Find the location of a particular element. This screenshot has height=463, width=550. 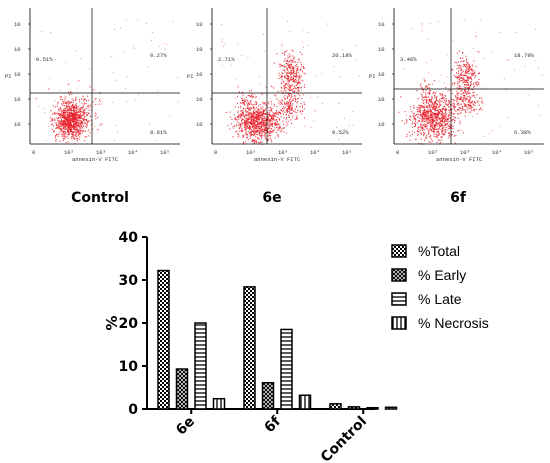

legend-label: % Early is located at coordinates (442, 275).